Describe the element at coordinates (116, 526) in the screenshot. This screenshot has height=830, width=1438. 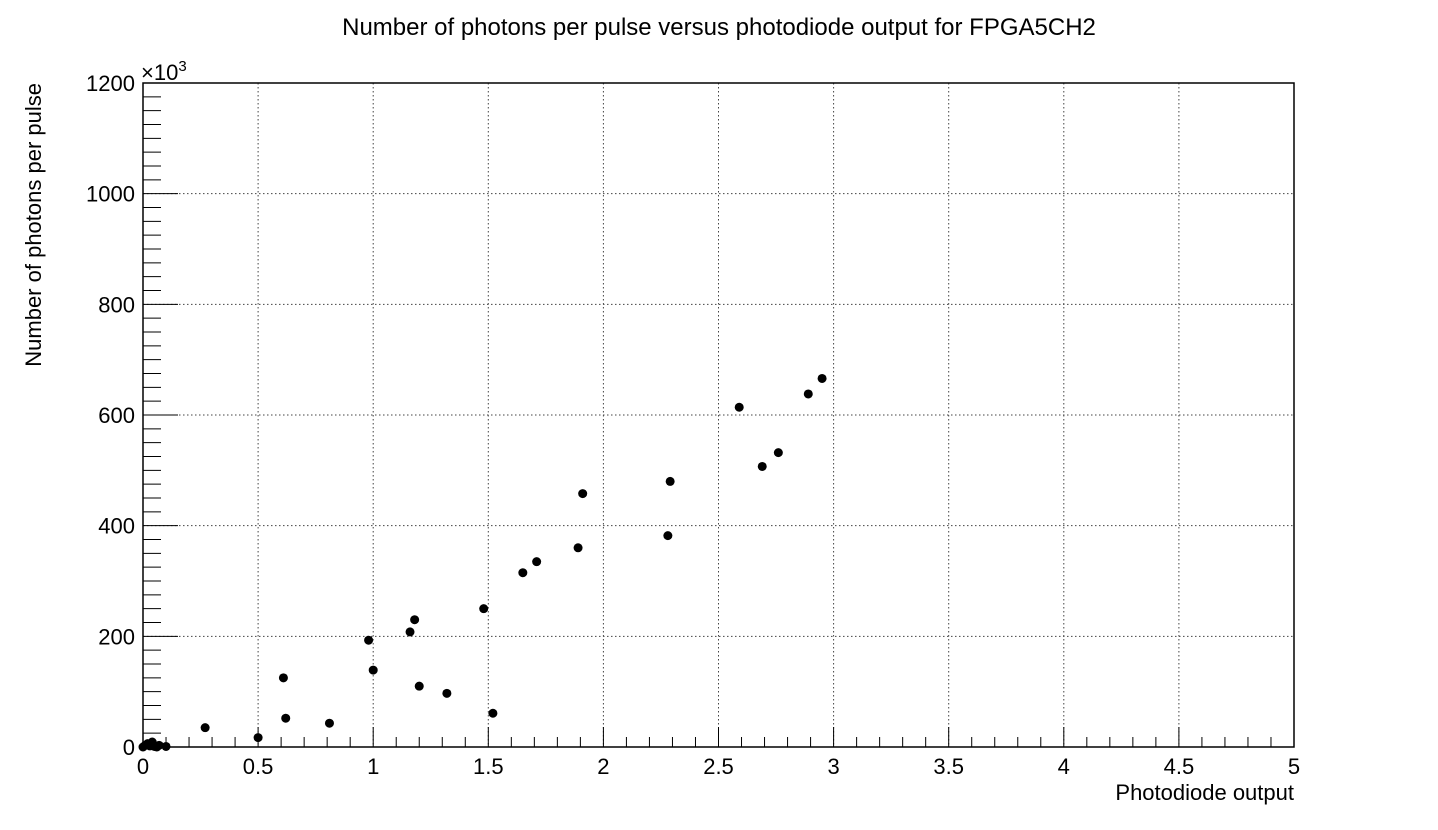
I see `y-tick-label: 400` at that location.